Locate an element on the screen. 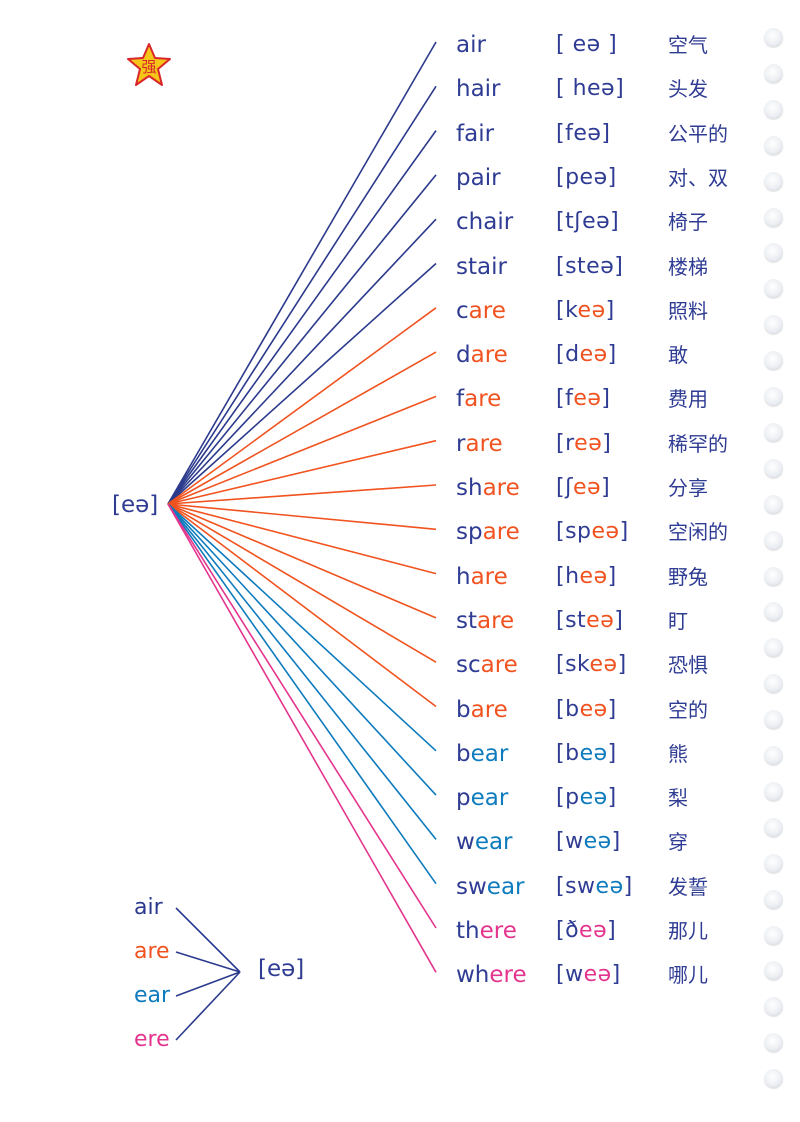 This screenshot has width=800, height=1122. word-stem: fair is located at coordinates (475, 133).